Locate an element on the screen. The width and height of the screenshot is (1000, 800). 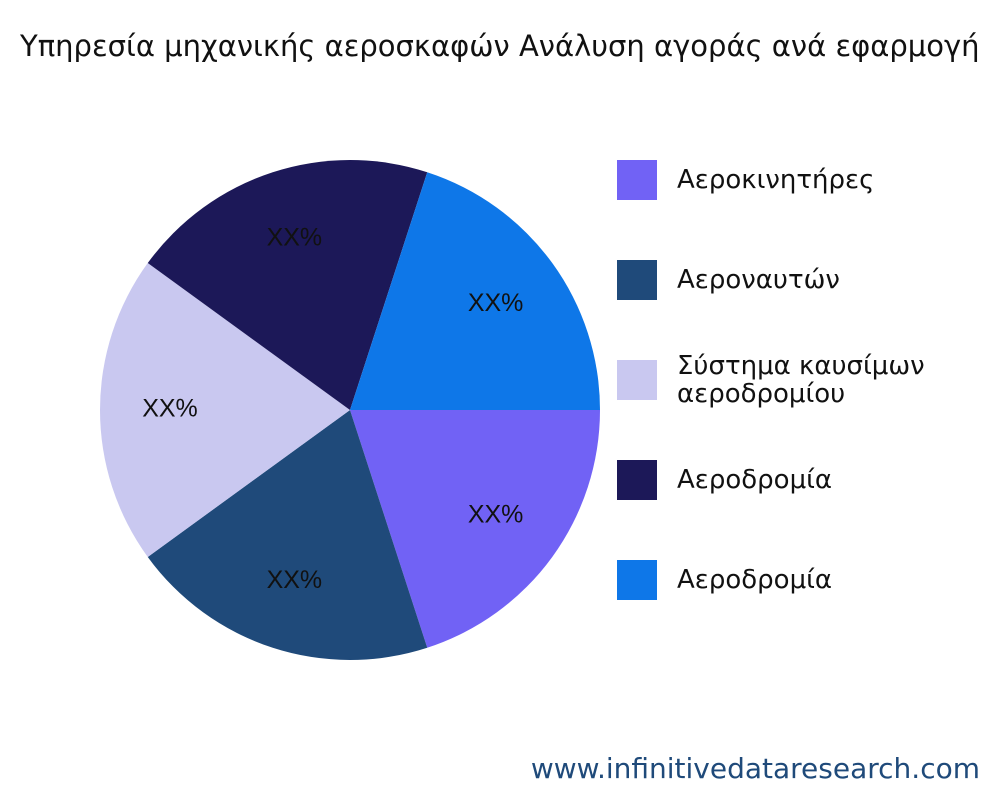
legend-item: Σύστημα καυσίμων αεροδρομίου is located at coordinates (797, 380).